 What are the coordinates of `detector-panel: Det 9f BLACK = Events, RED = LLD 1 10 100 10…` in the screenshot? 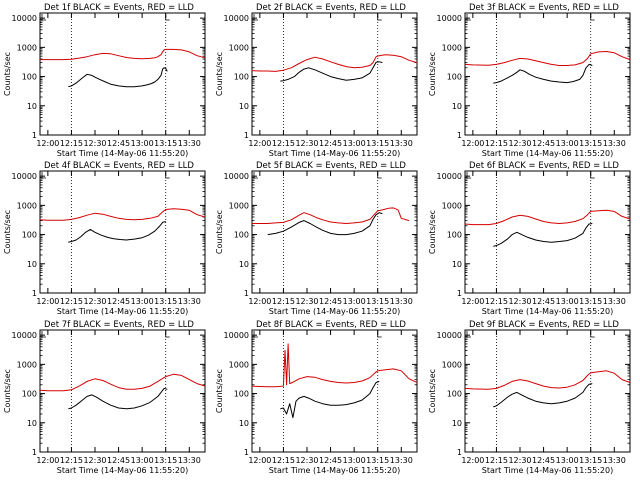 It's located at (529, 397).